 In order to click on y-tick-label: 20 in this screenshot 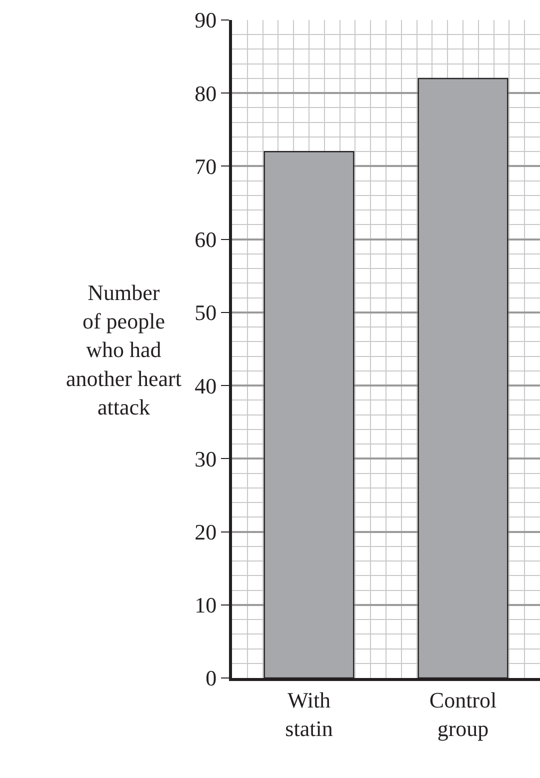, I will do `click(205, 531)`.